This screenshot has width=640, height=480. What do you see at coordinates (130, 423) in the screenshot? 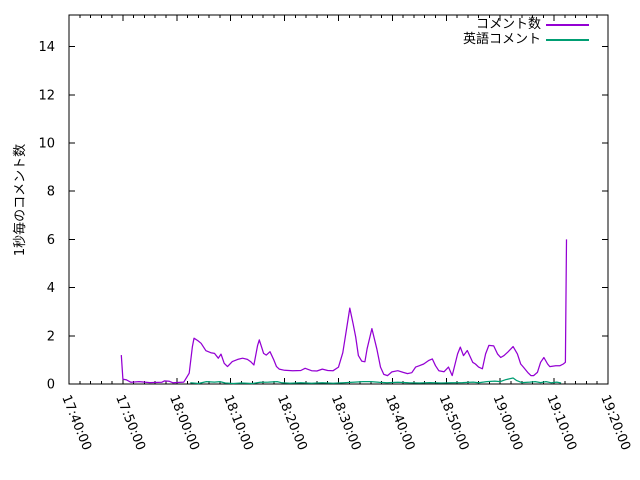
I see `x-axis-tick-label: 17:50:00` at bounding box center [130, 423].